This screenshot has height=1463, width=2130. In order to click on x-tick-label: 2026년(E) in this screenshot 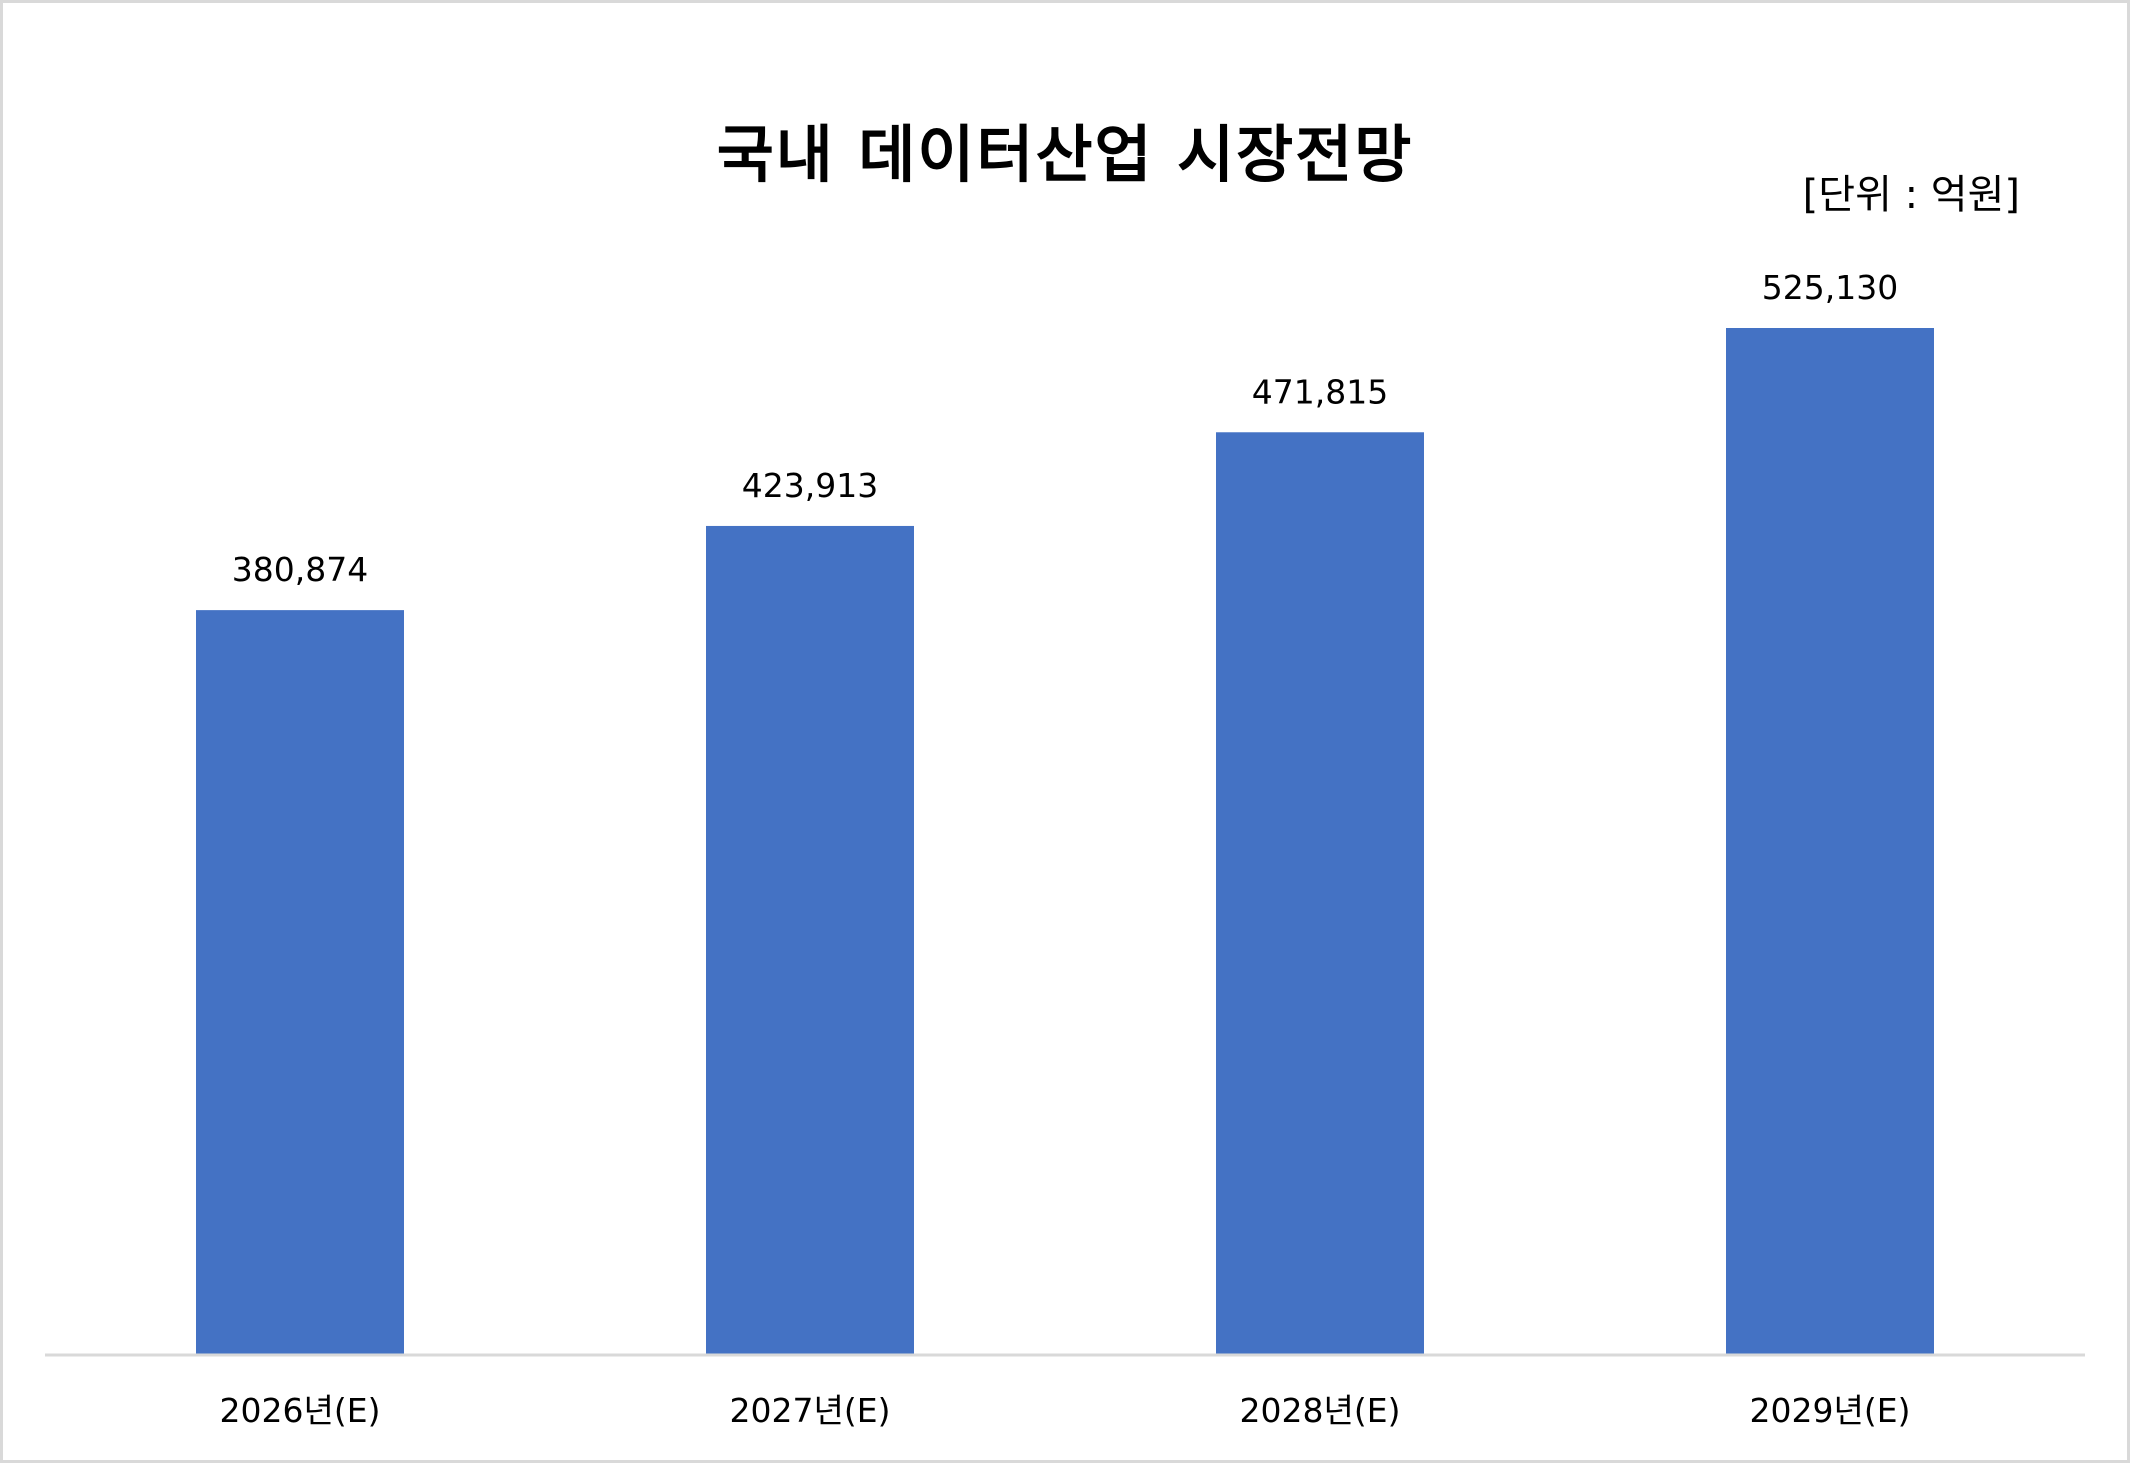, I will do `click(300, 1410)`.